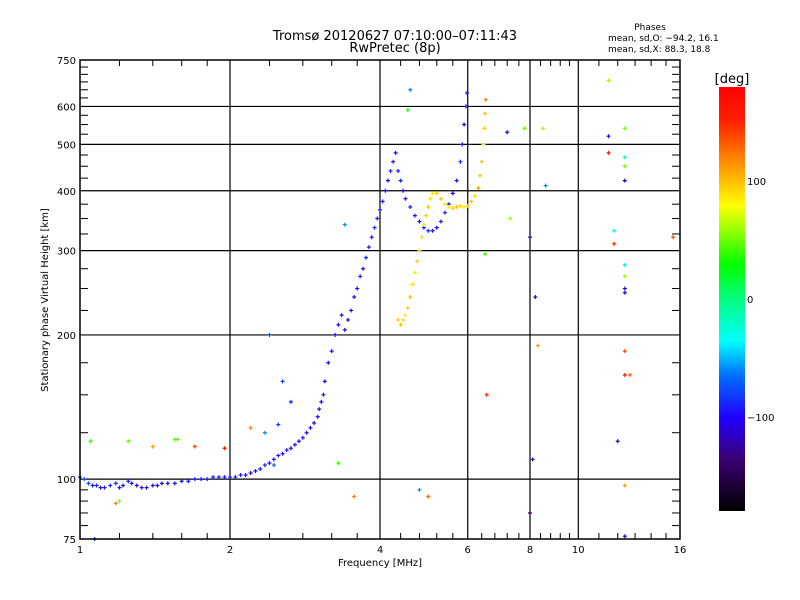  Describe the element at coordinates (380, 563) in the screenshot. I see `x-axis-label: Frequency [MHz]` at that location.